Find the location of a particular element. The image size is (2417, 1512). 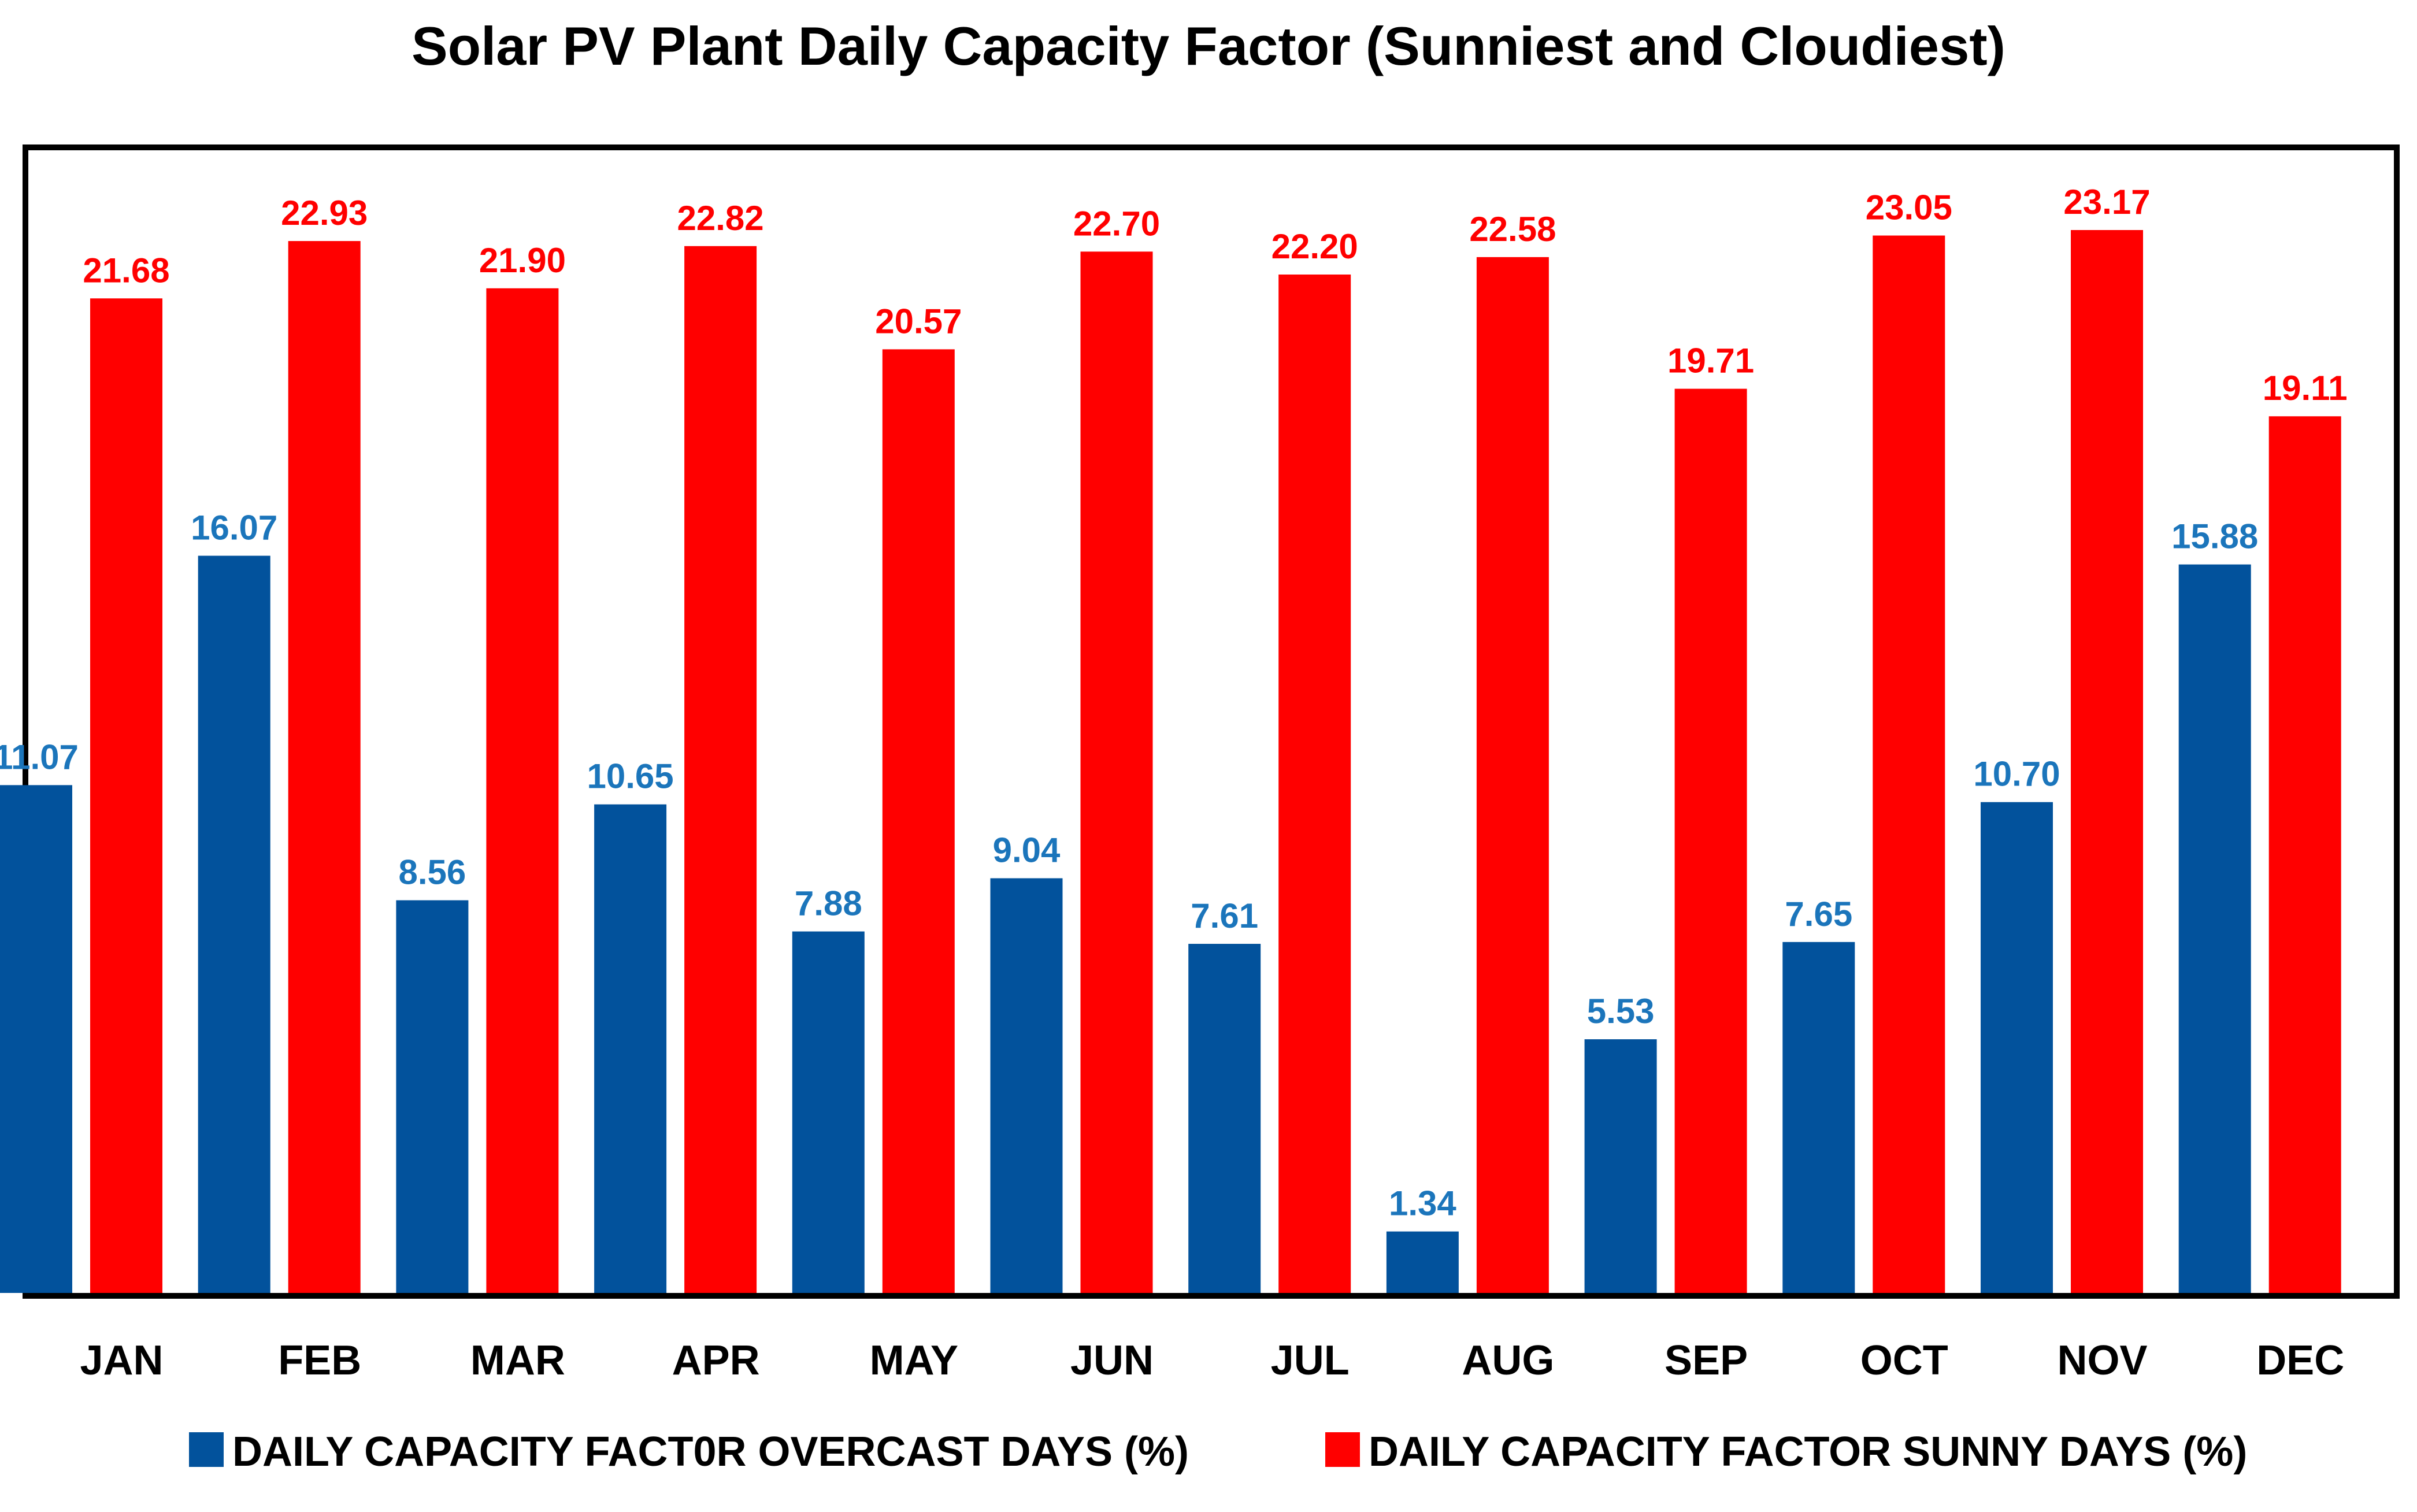

value-label-sunny-may: 20.57 is located at coordinates (919, 321).